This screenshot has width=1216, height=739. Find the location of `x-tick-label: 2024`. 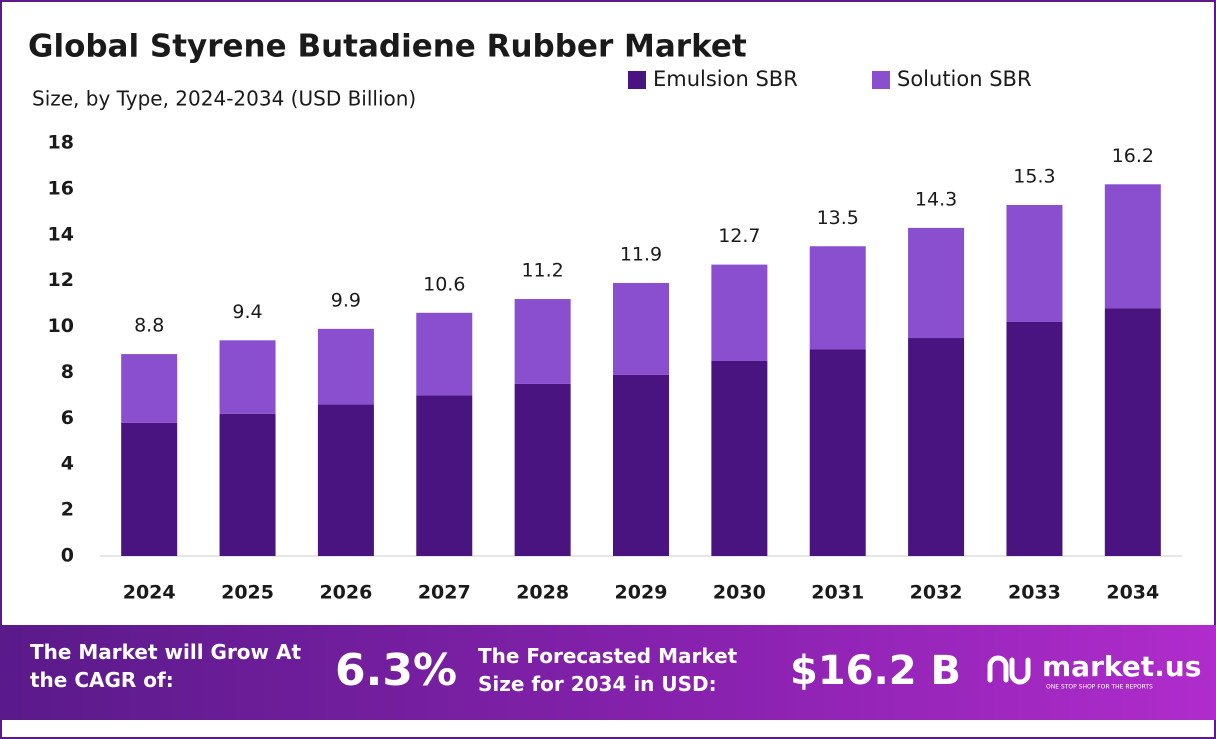

x-tick-label: 2024 is located at coordinates (149, 593).